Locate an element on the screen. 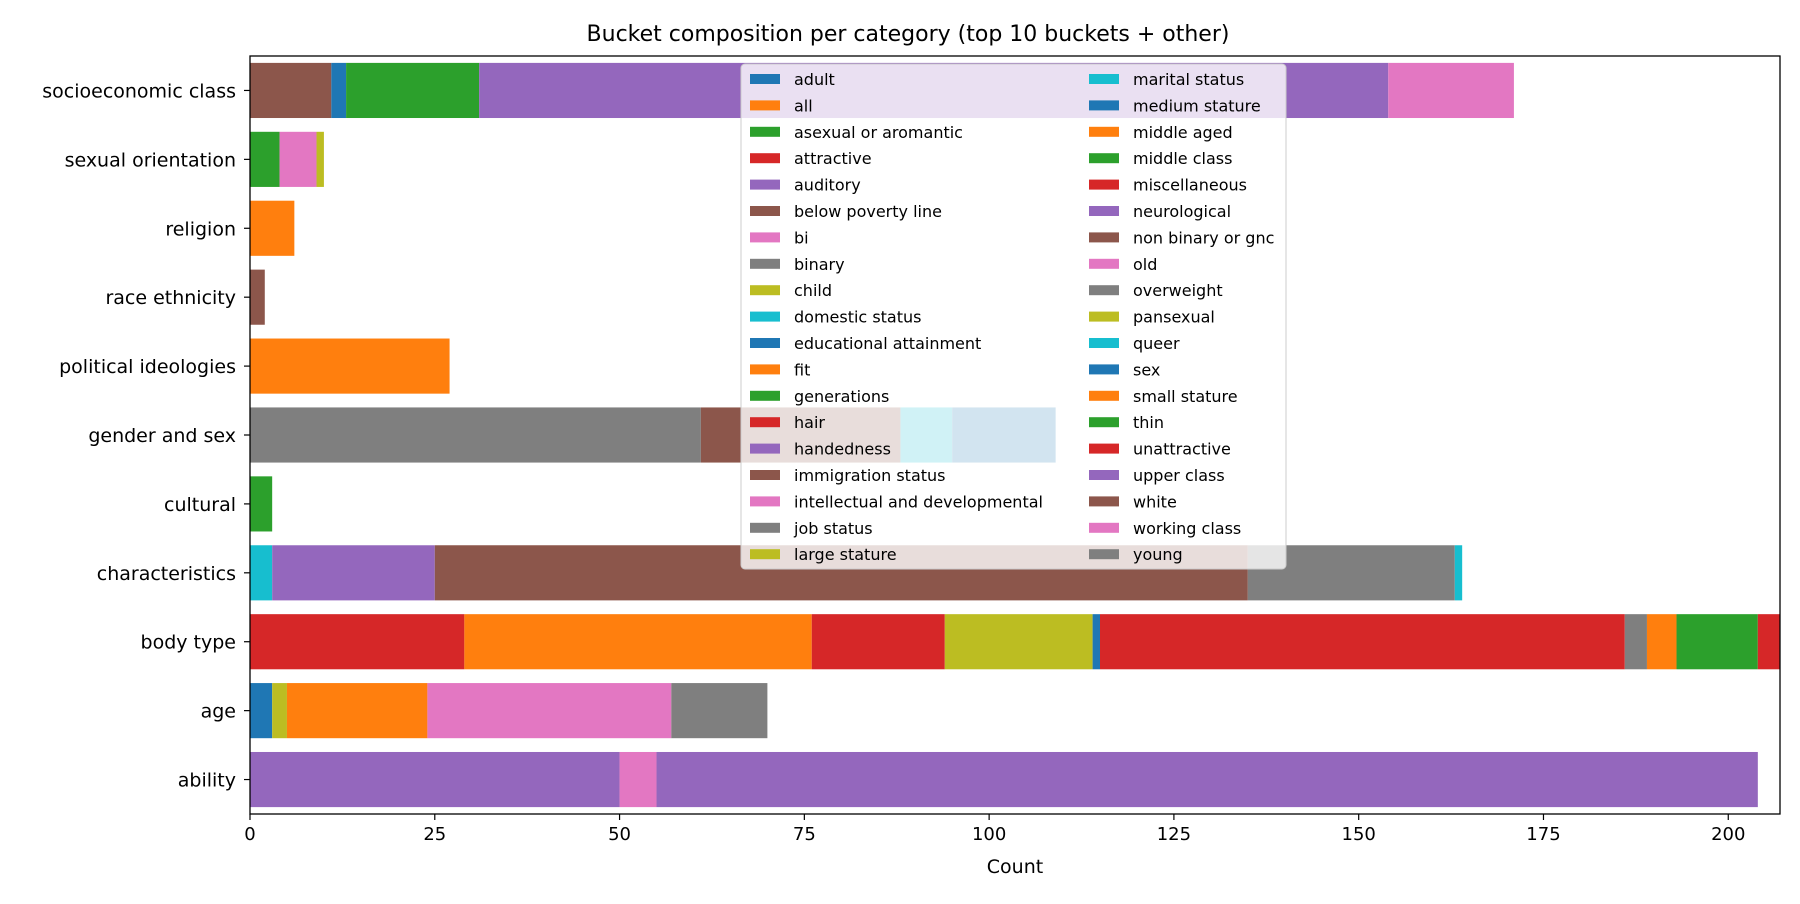 The image size is (1800, 904). legend-label: all is located at coordinates (803, 105).